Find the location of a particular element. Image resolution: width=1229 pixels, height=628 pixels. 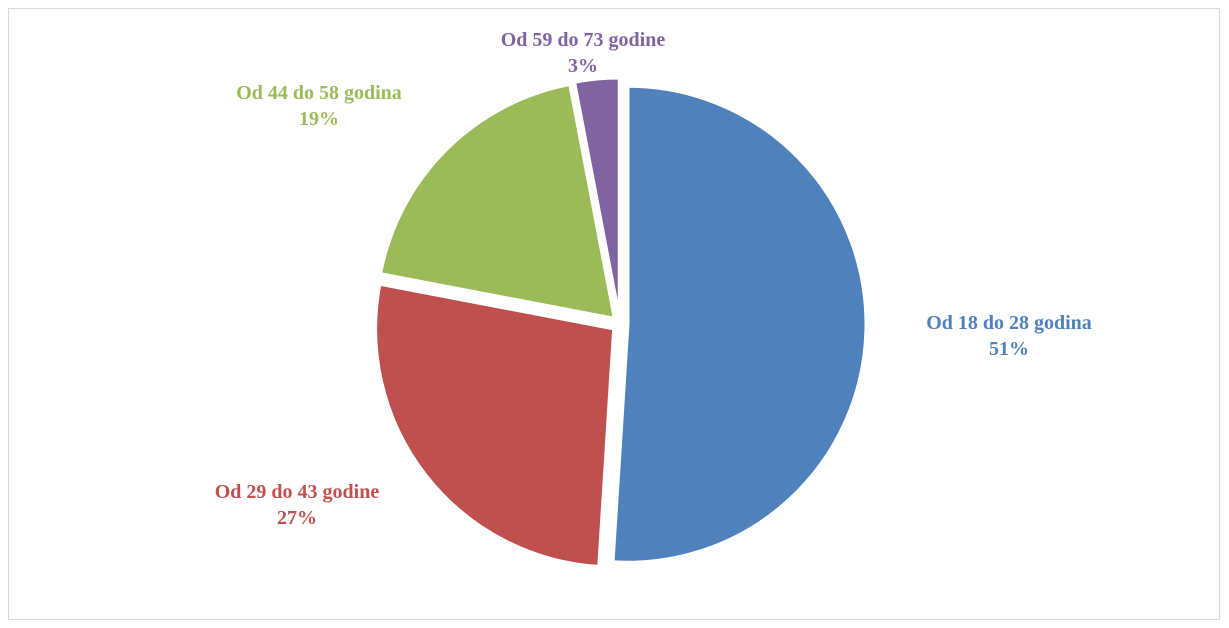

slice-label-4: Od 59 do 73 godine 3% is located at coordinates (583, 53).